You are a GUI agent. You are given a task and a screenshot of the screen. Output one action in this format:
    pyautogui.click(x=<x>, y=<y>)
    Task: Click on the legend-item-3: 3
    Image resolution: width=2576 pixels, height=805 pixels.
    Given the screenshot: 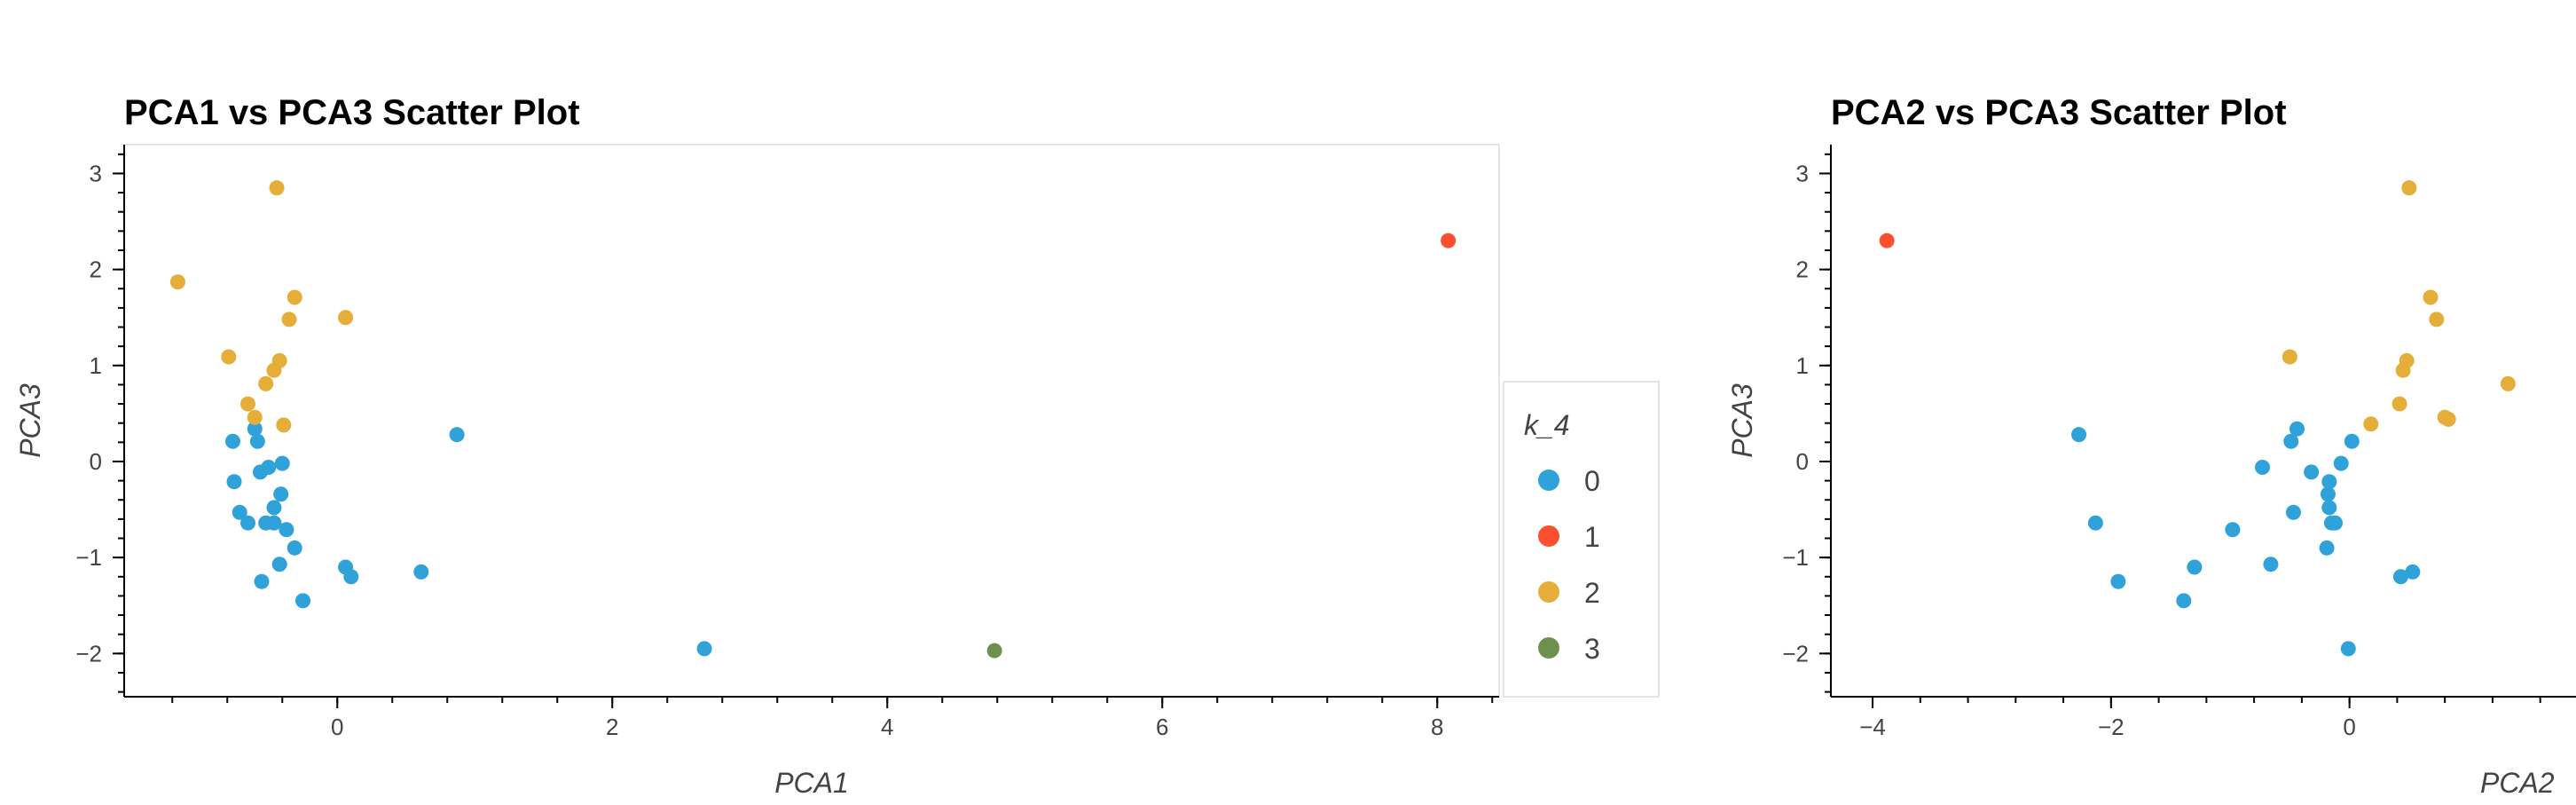 What is the action you would take?
    pyautogui.click(x=1569, y=649)
    